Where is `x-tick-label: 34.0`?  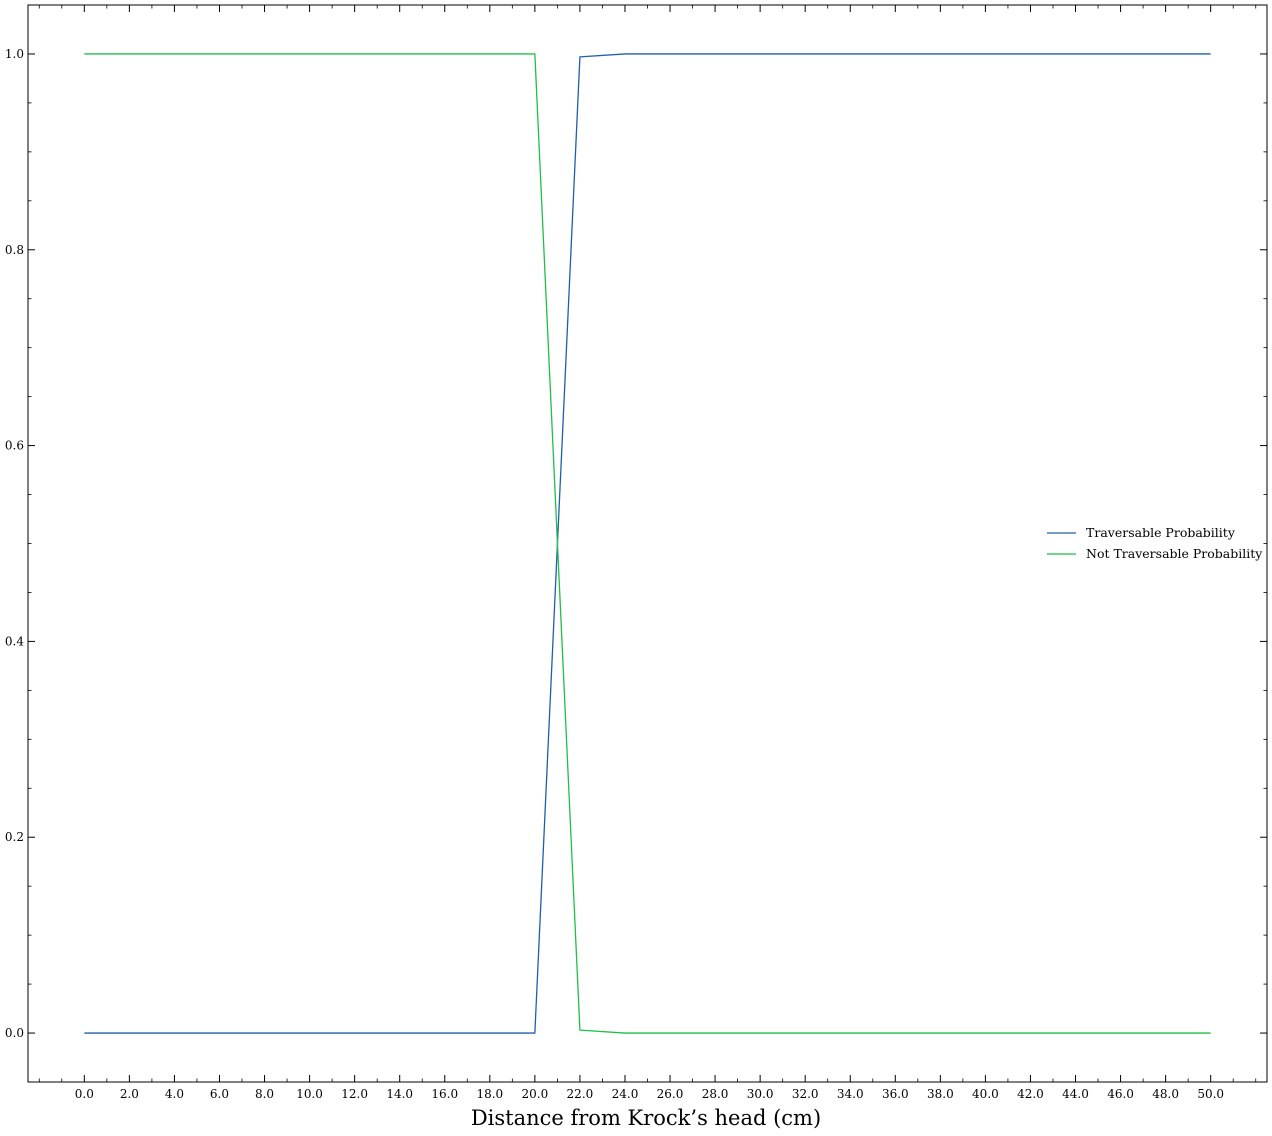 x-tick-label: 34.0 is located at coordinates (850, 1094).